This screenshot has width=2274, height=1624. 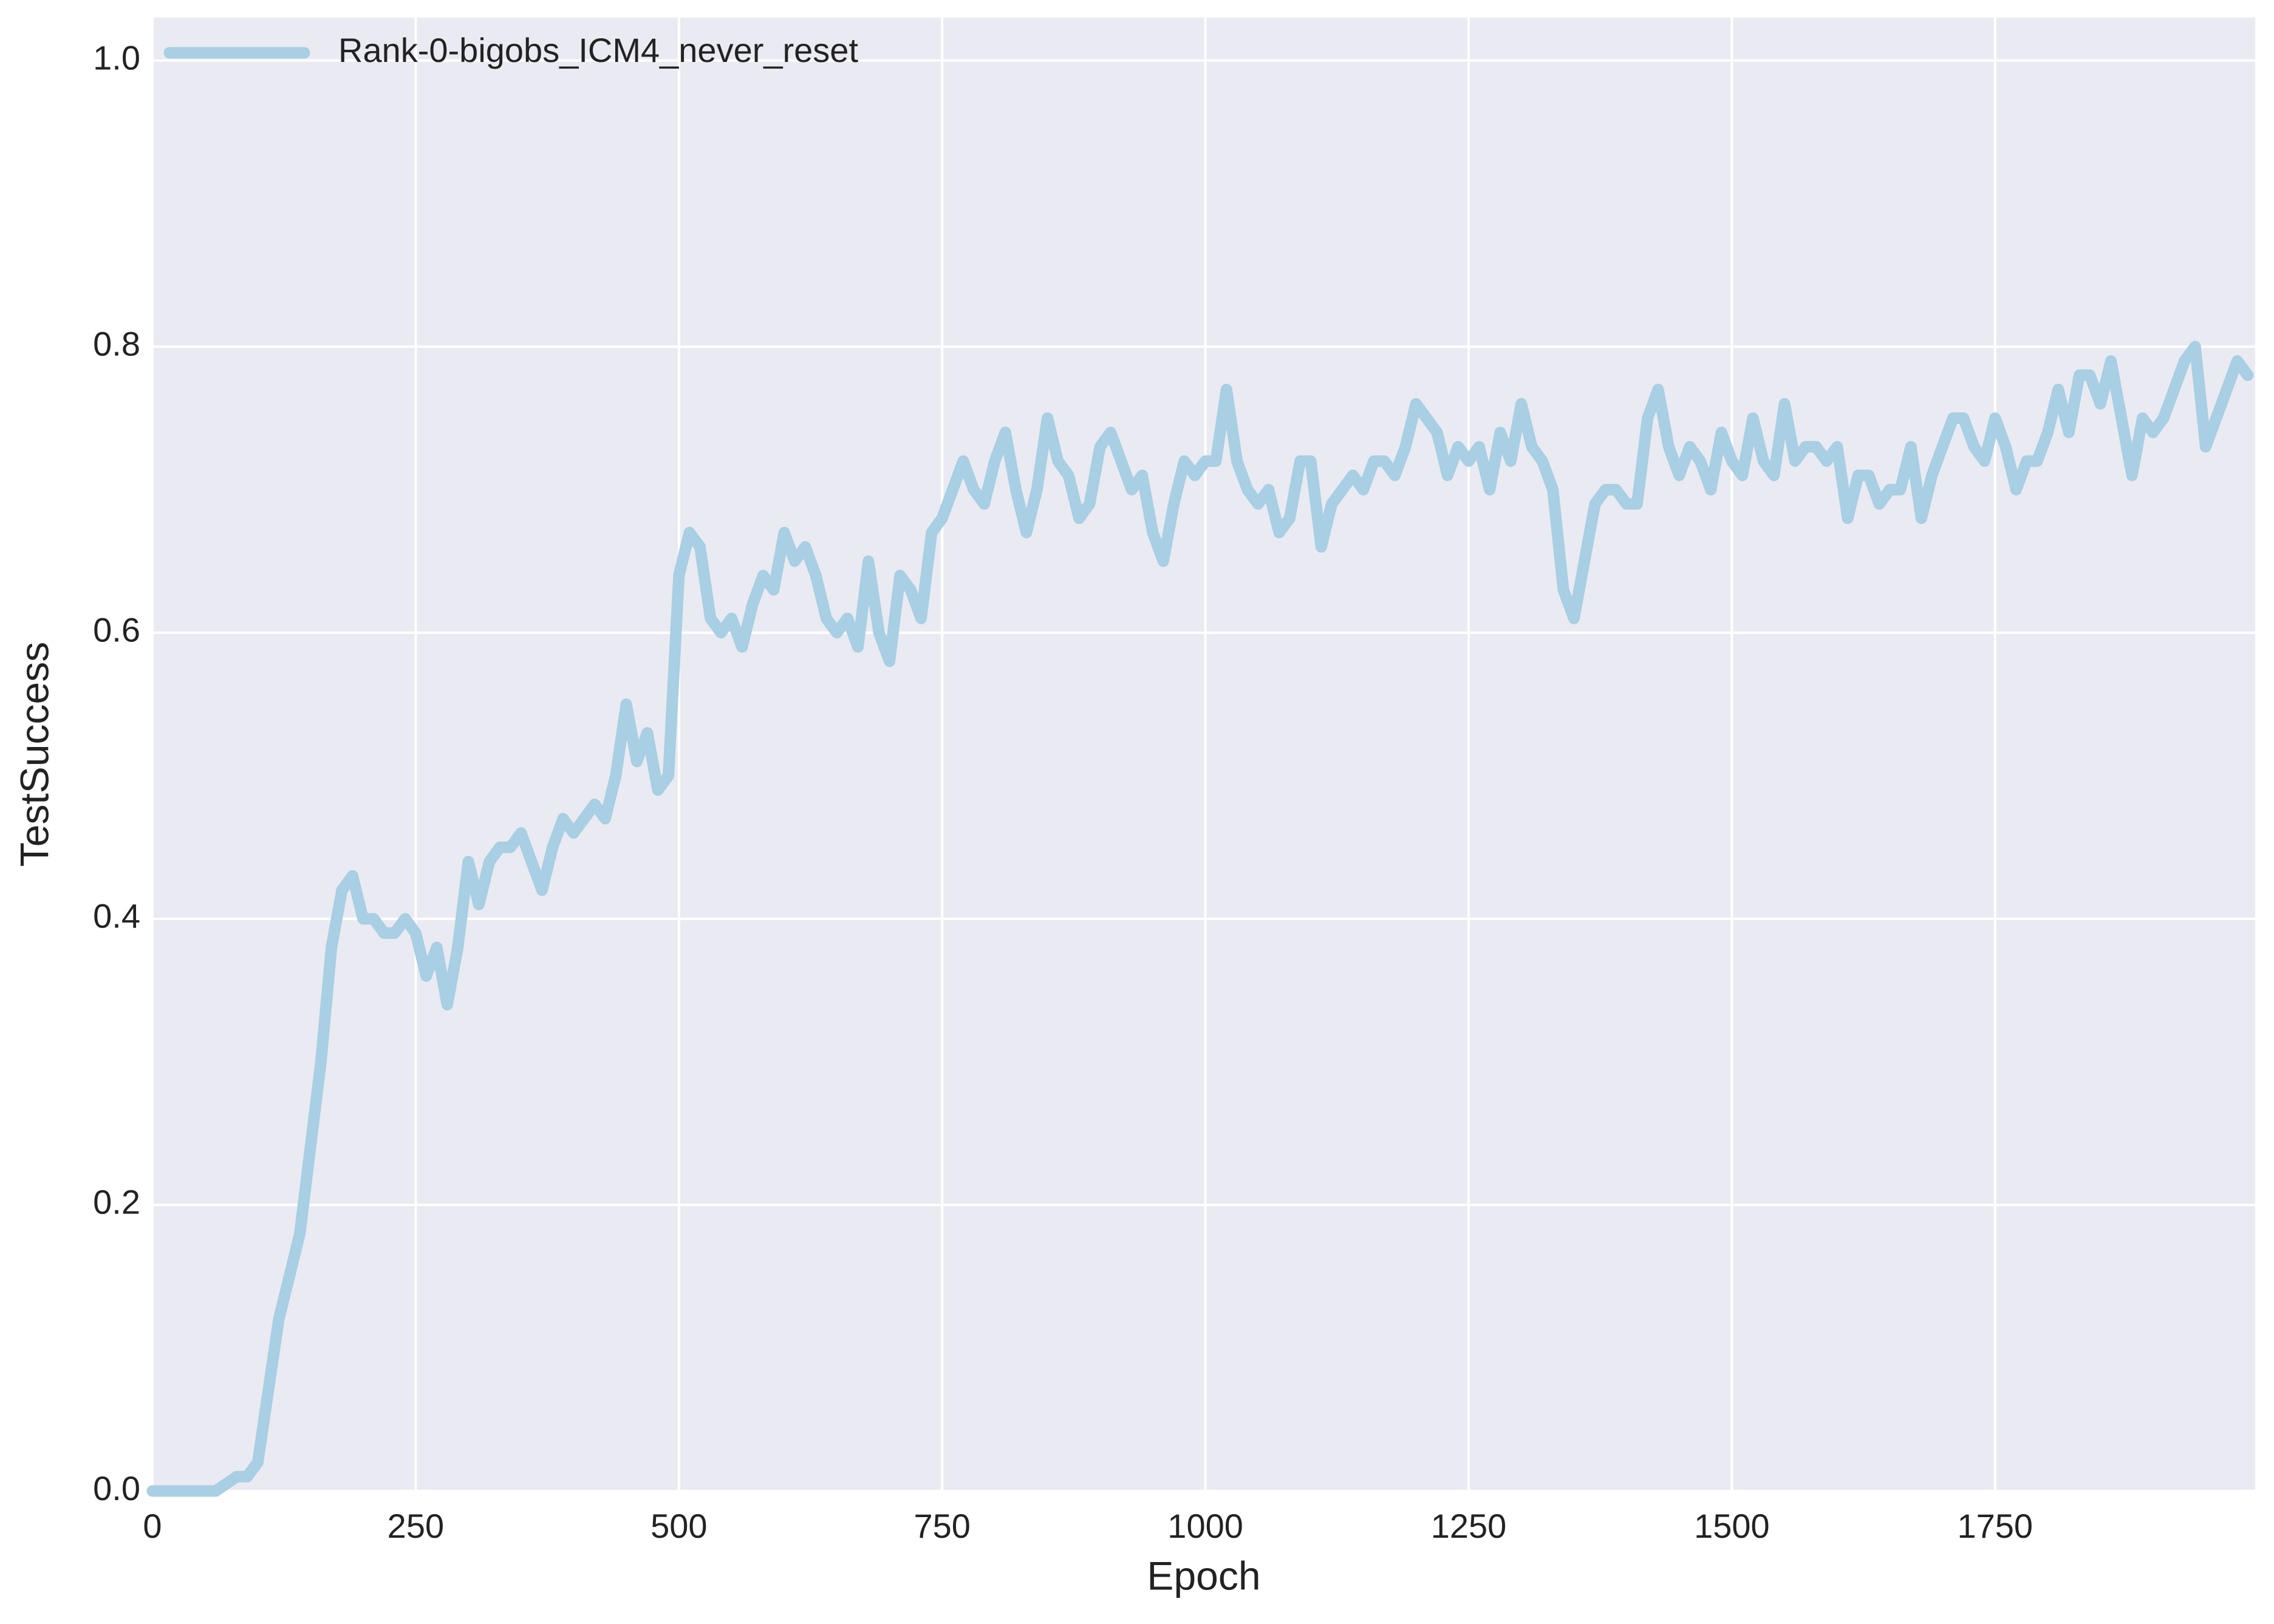 I want to click on x-tick-label: 750, so click(x=941, y=1526).